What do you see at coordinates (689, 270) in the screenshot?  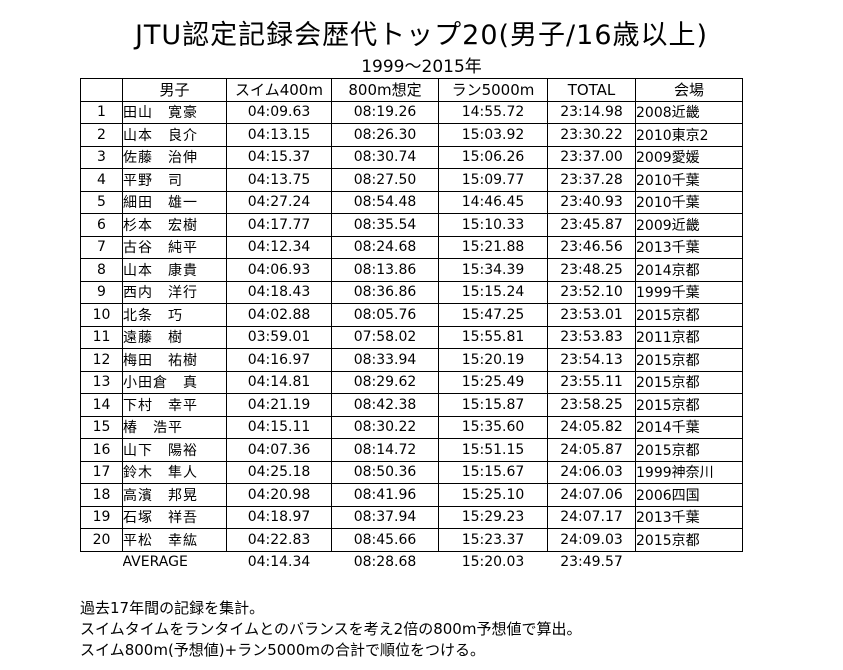 I see `venue-cell: 2014京都` at bounding box center [689, 270].